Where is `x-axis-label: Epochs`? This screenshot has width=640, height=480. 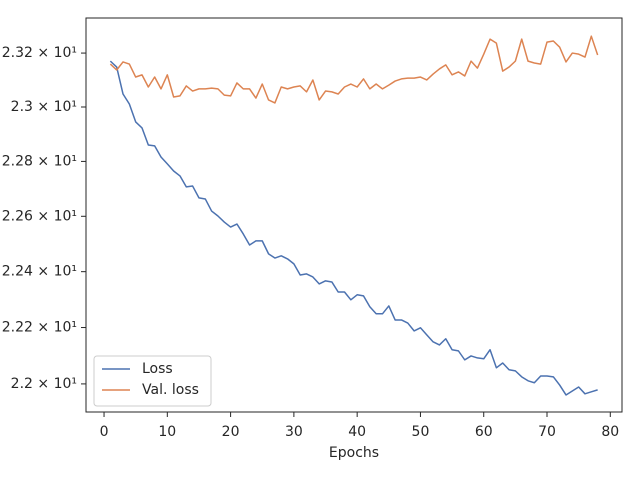 x-axis-label: Epochs is located at coordinates (354, 453).